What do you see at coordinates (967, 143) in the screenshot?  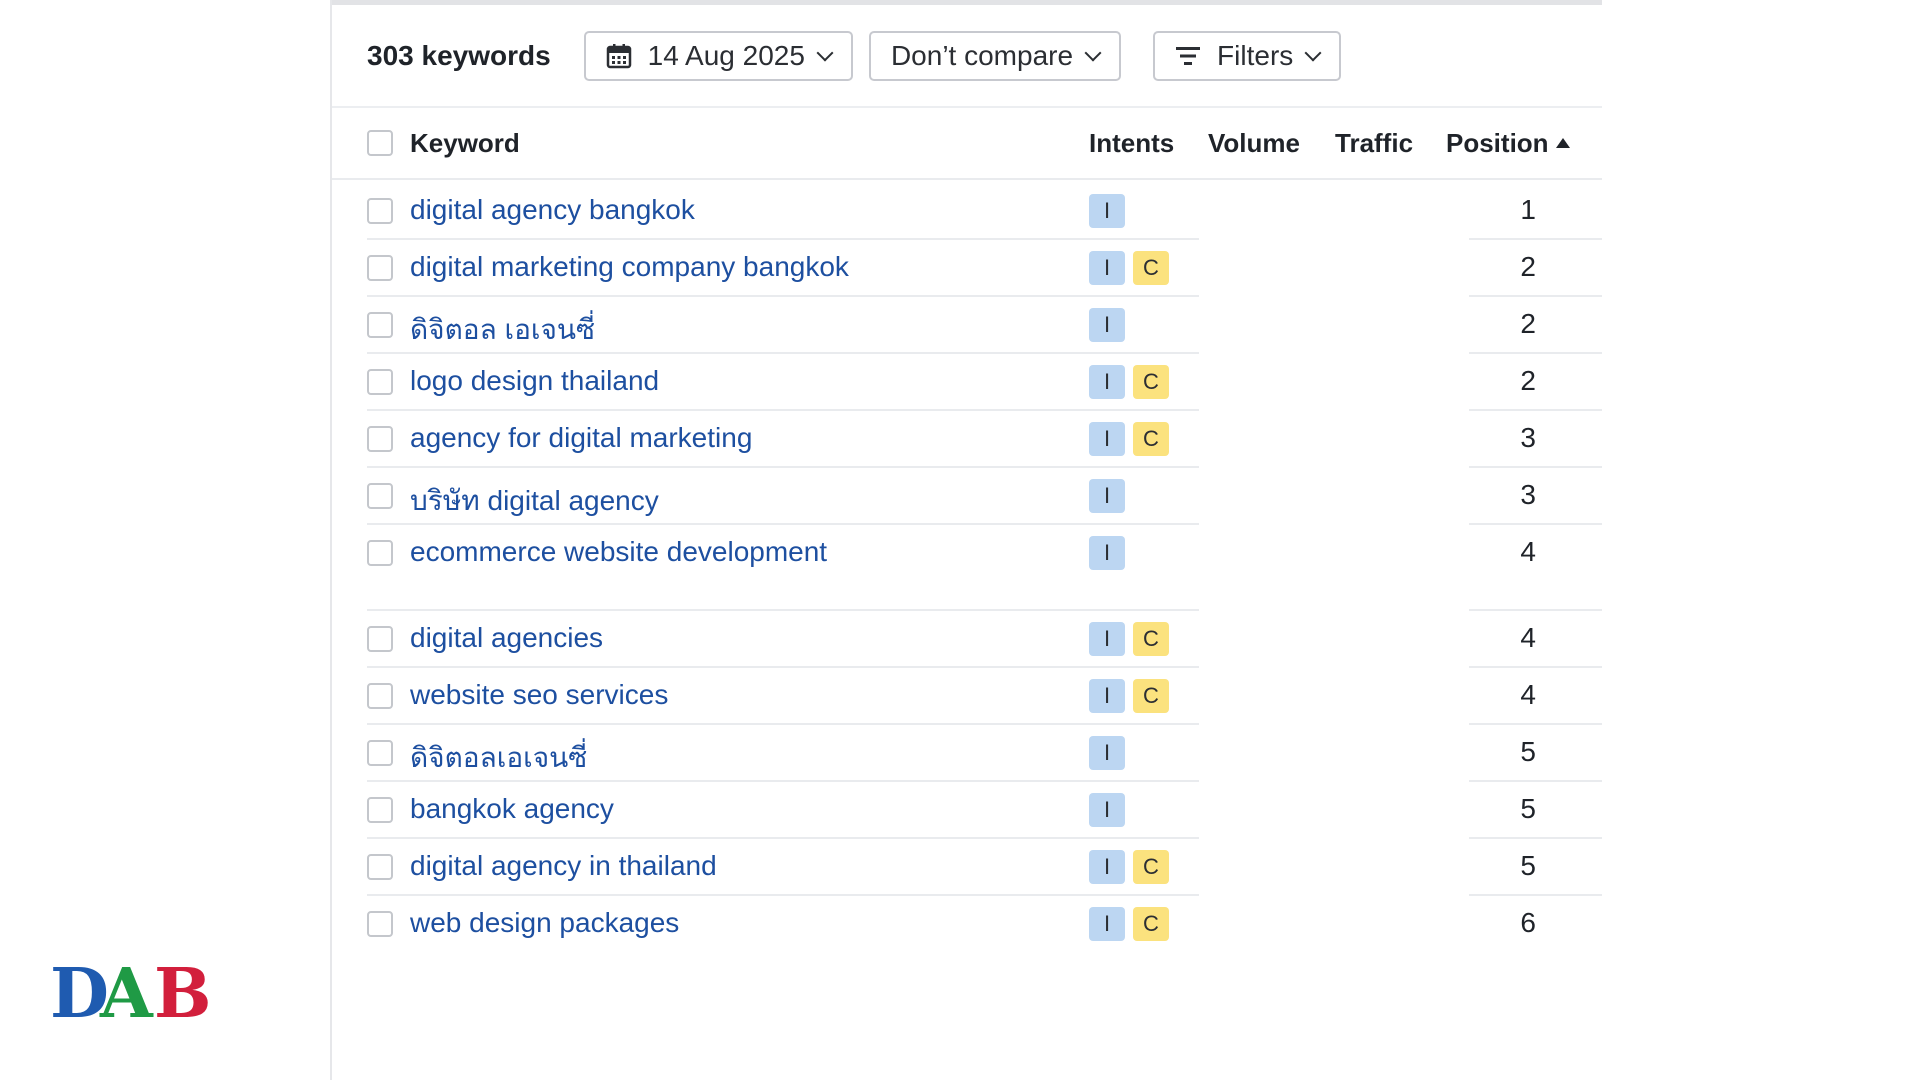 I see `table-header: Keyword Intents Volume Traffic Position` at bounding box center [967, 143].